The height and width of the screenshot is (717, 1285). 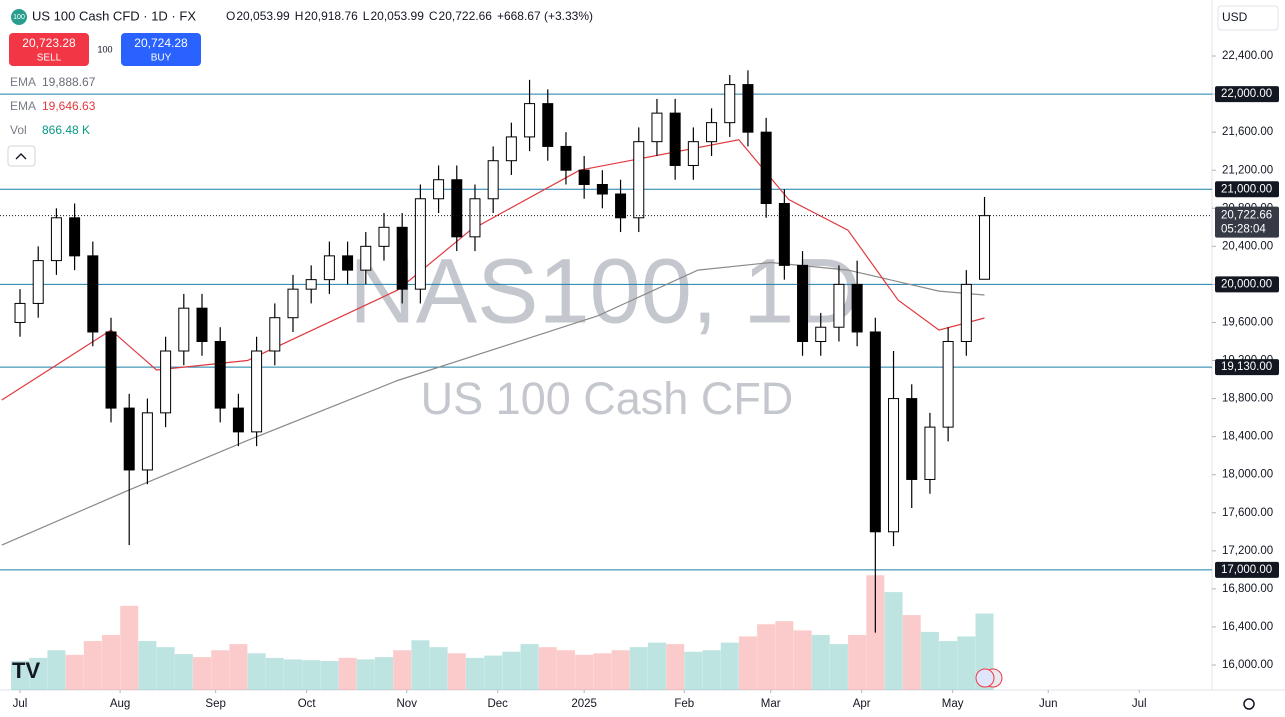 What do you see at coordinates (307, 704) in the screenshot?
I see `x-tick-label: Oct` at bounding box center [307, 704].